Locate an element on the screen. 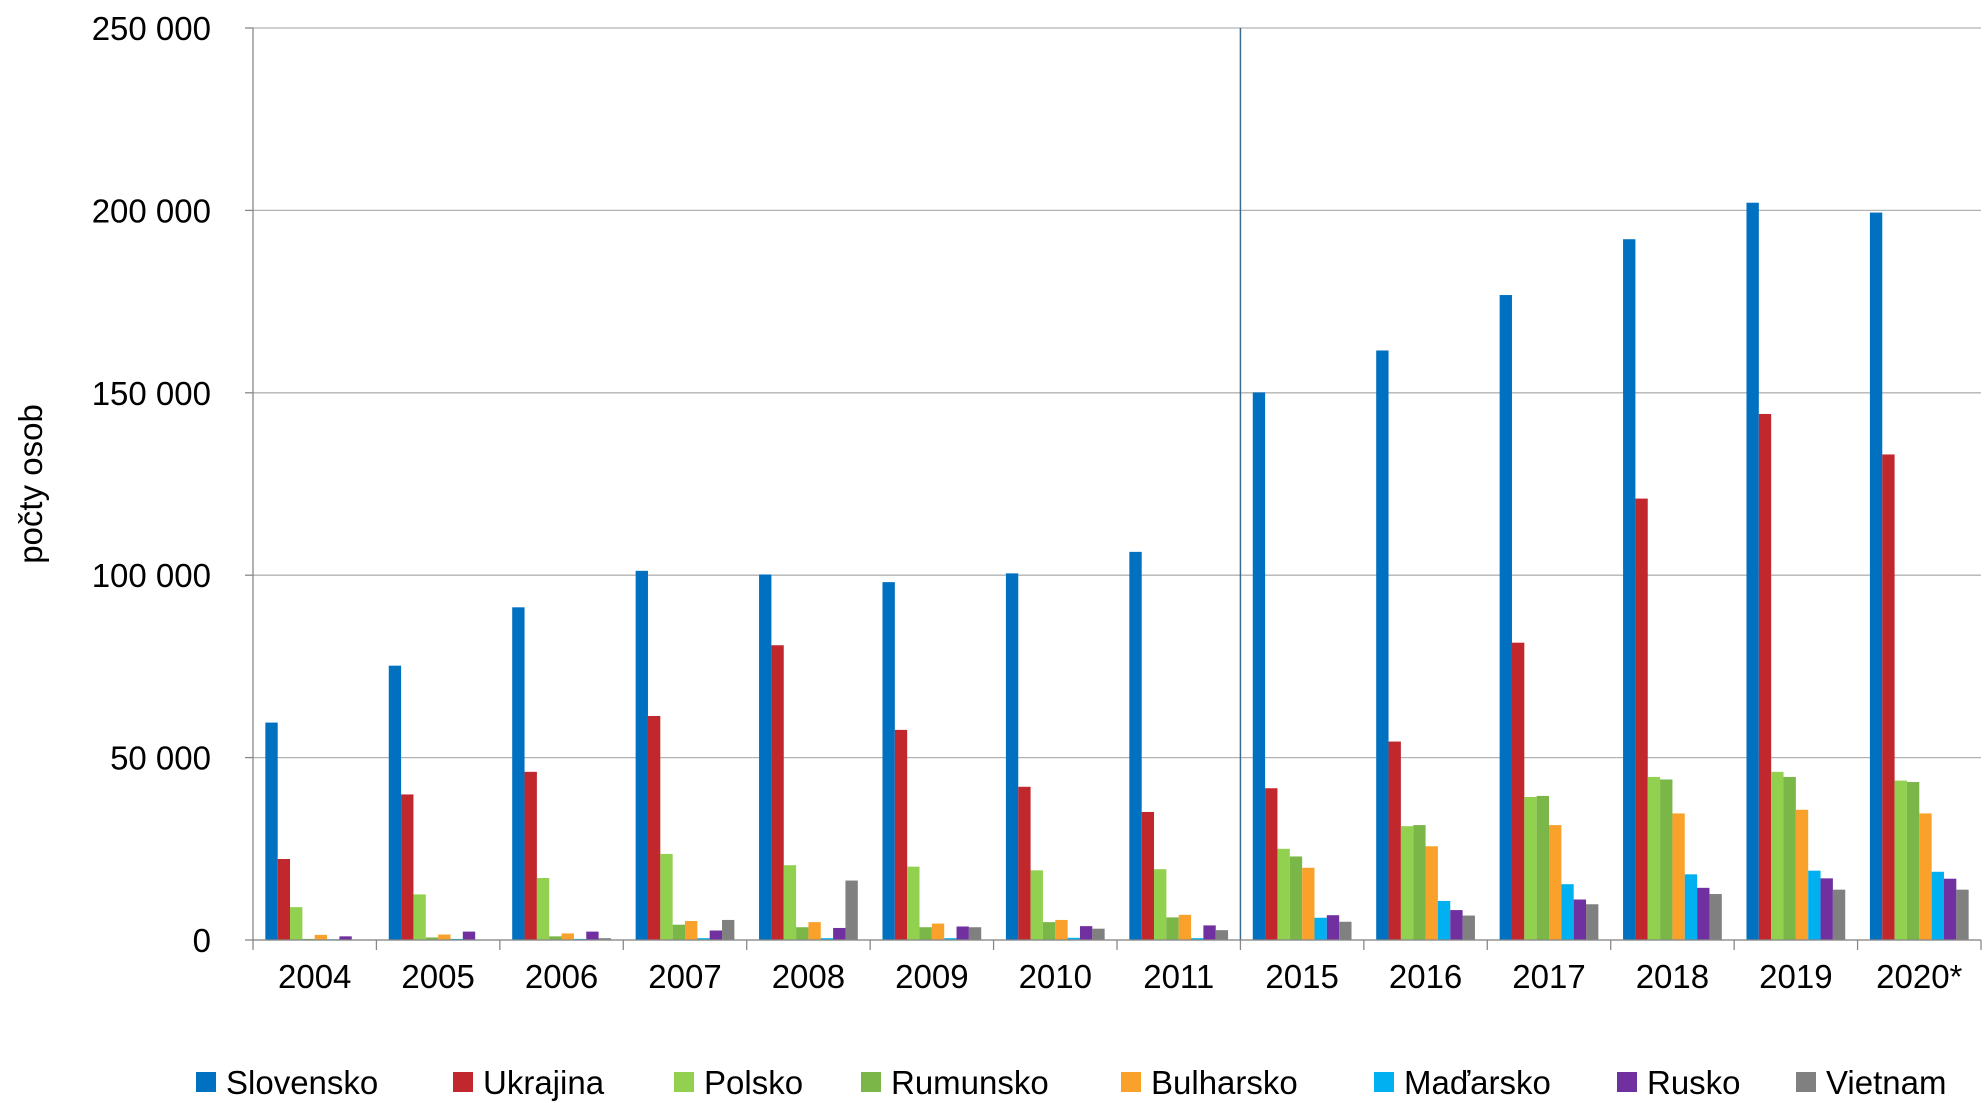 The height and width of the screenshot is (1103, 1984). y-tick-label: 200 000 is located at coordinates (151, 210).